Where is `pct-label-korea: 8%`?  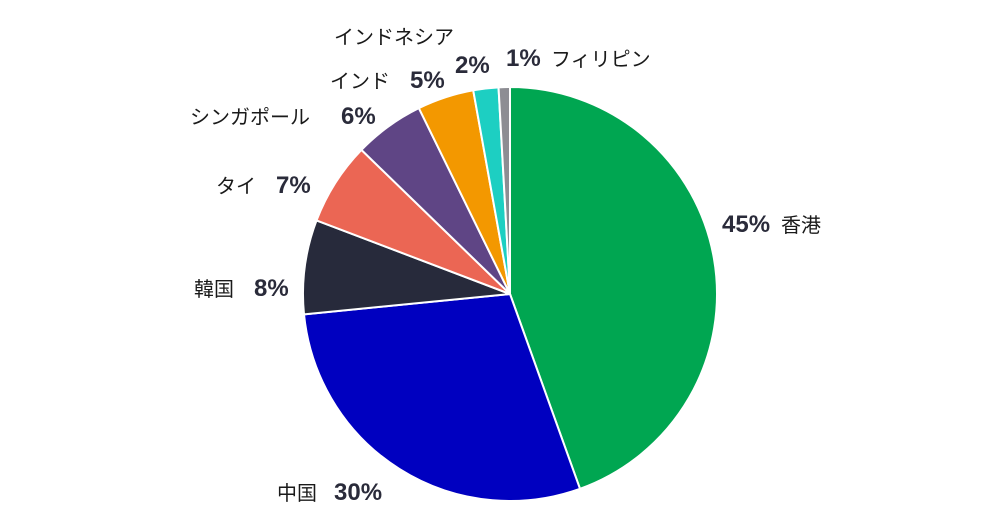
pct-label-korea: 8% is located at coordinates (271, 288).